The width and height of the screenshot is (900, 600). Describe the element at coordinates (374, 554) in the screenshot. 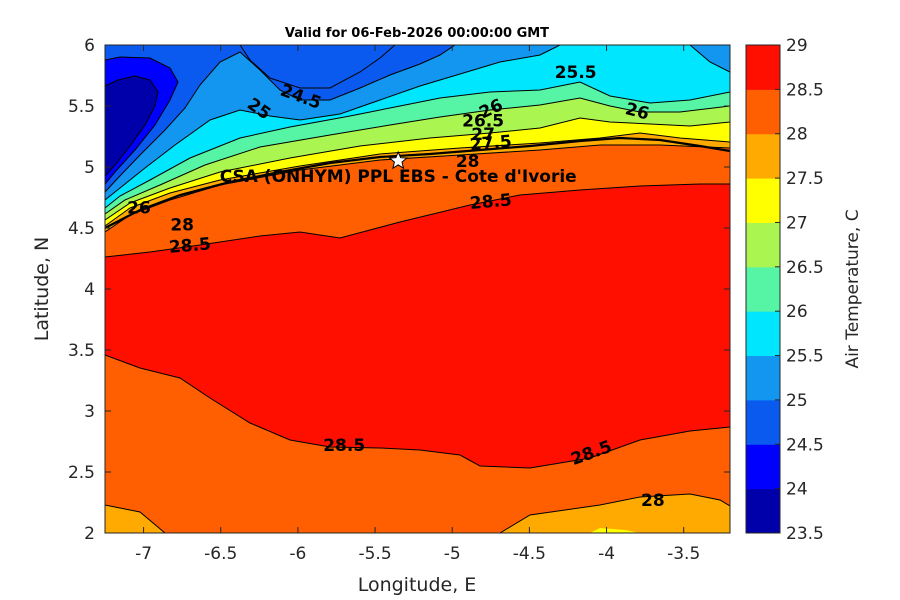

I see `x-tick-label: -5.5` at that location.